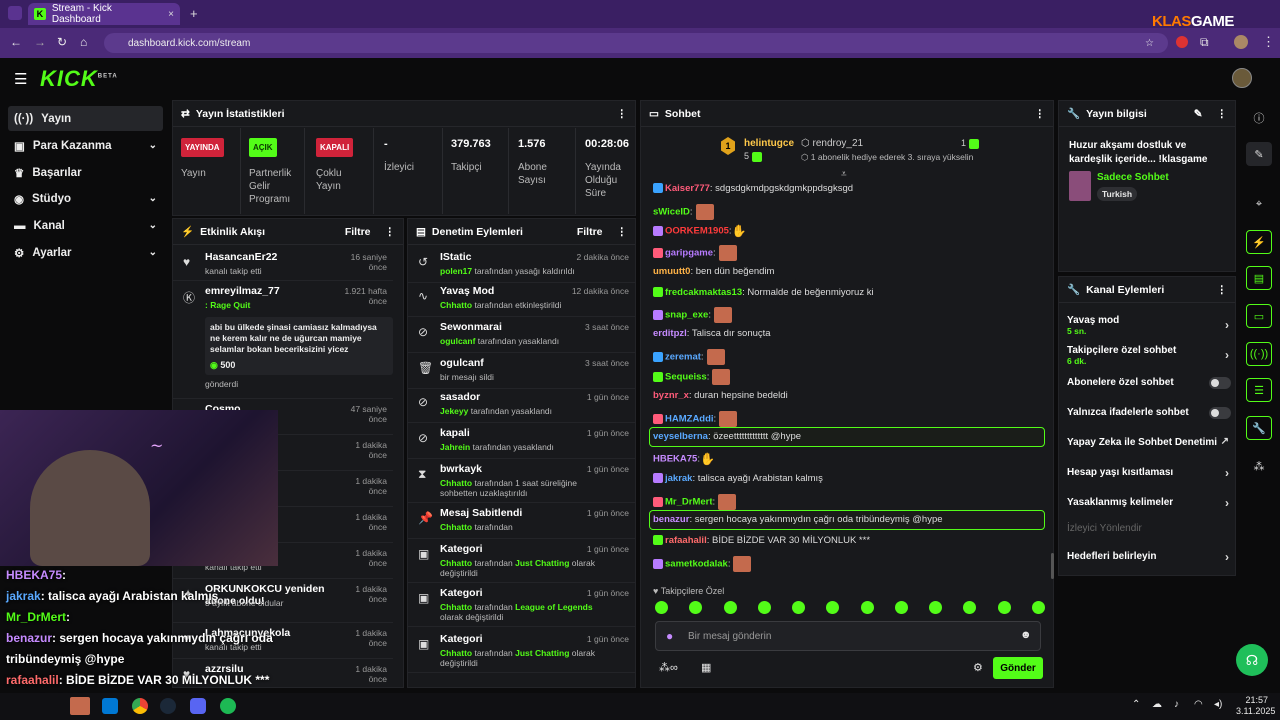 The image size is (1280, 720). I want to click on emoji-icon: ☻, so click(1026, 635).